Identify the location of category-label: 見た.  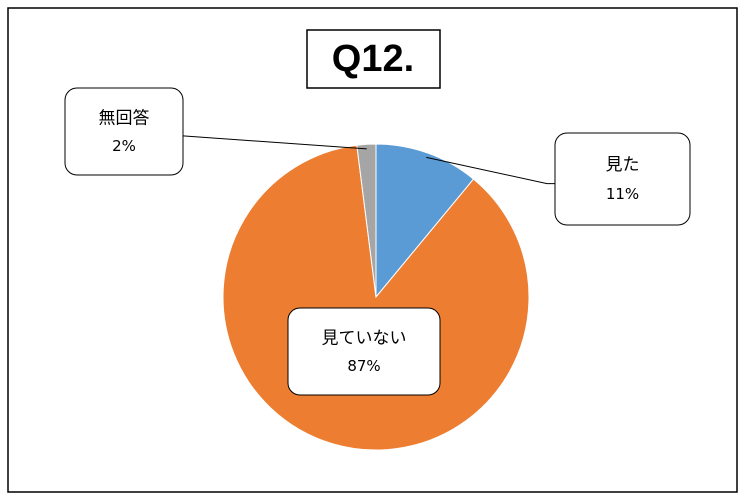
(623, 165).